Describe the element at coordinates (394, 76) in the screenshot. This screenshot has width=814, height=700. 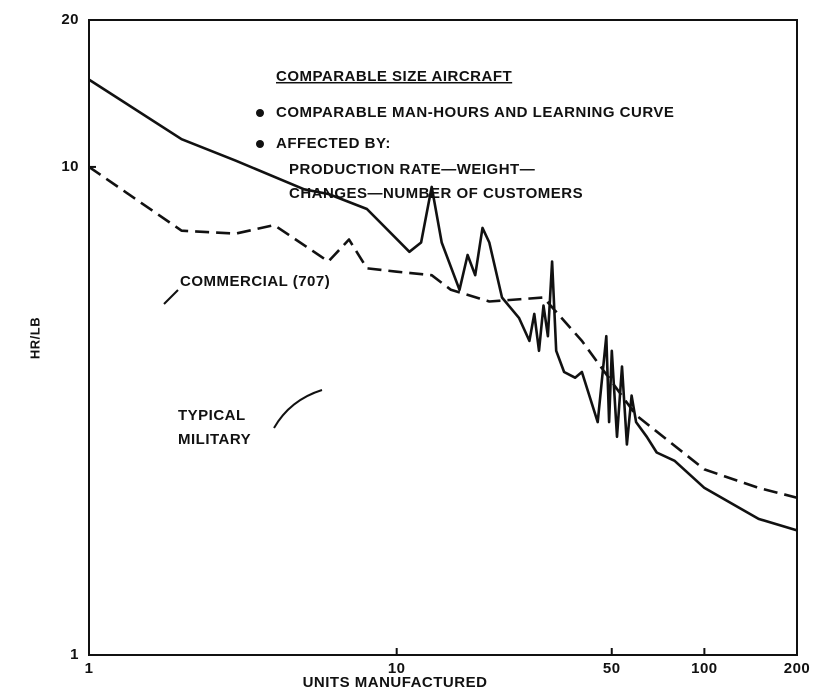
I see `annotation-heading: COMPARABLE SIZE AIRCRAFT` at that location.